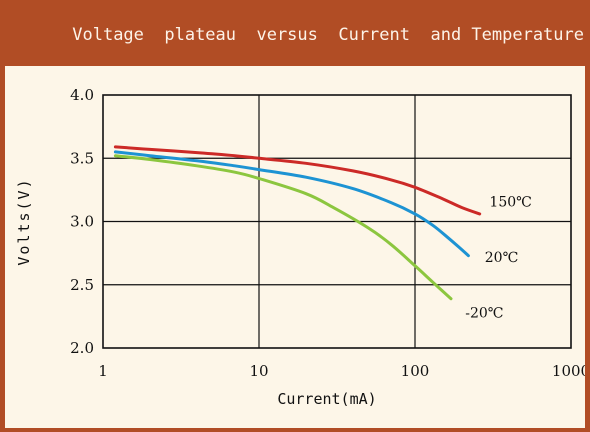 The width and height of the screenshot is (590, 432). Describe the element at coordinates (568, 371) in the screenshot. I see `x-tick-label: 1000` at that location.